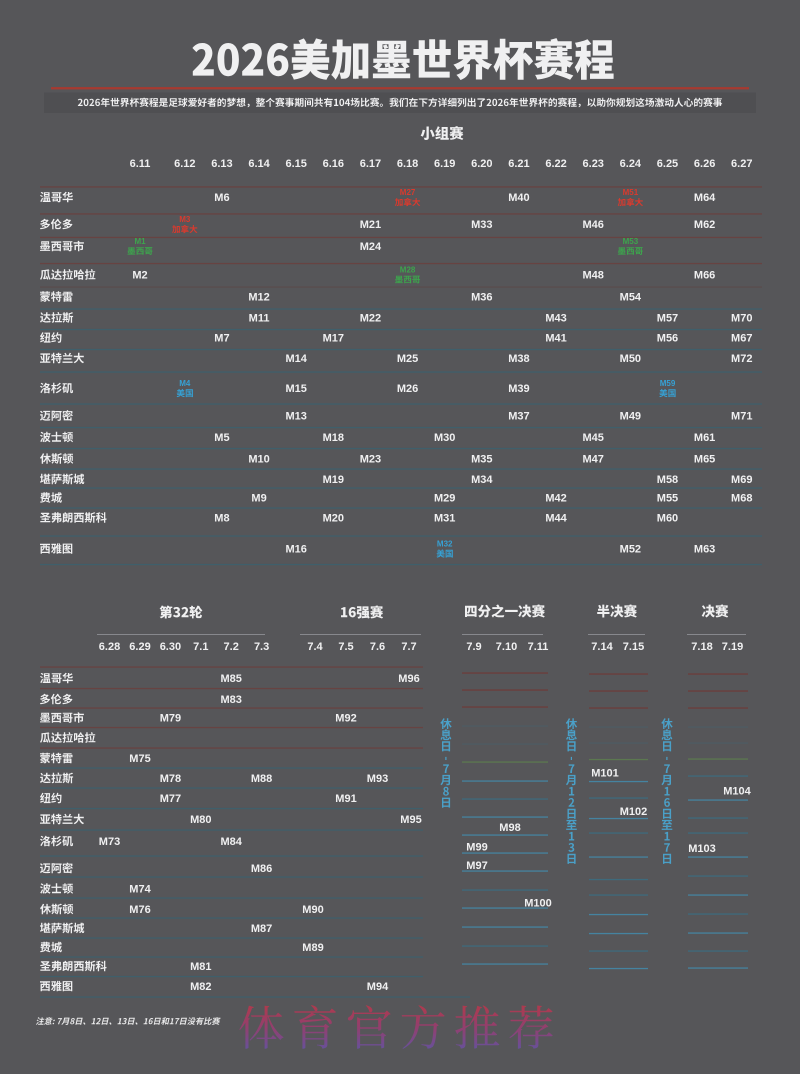 Image resolution: width=800 pixels, height=1074 pixels. I want to click on svg-text: M104, so click(737, 791).